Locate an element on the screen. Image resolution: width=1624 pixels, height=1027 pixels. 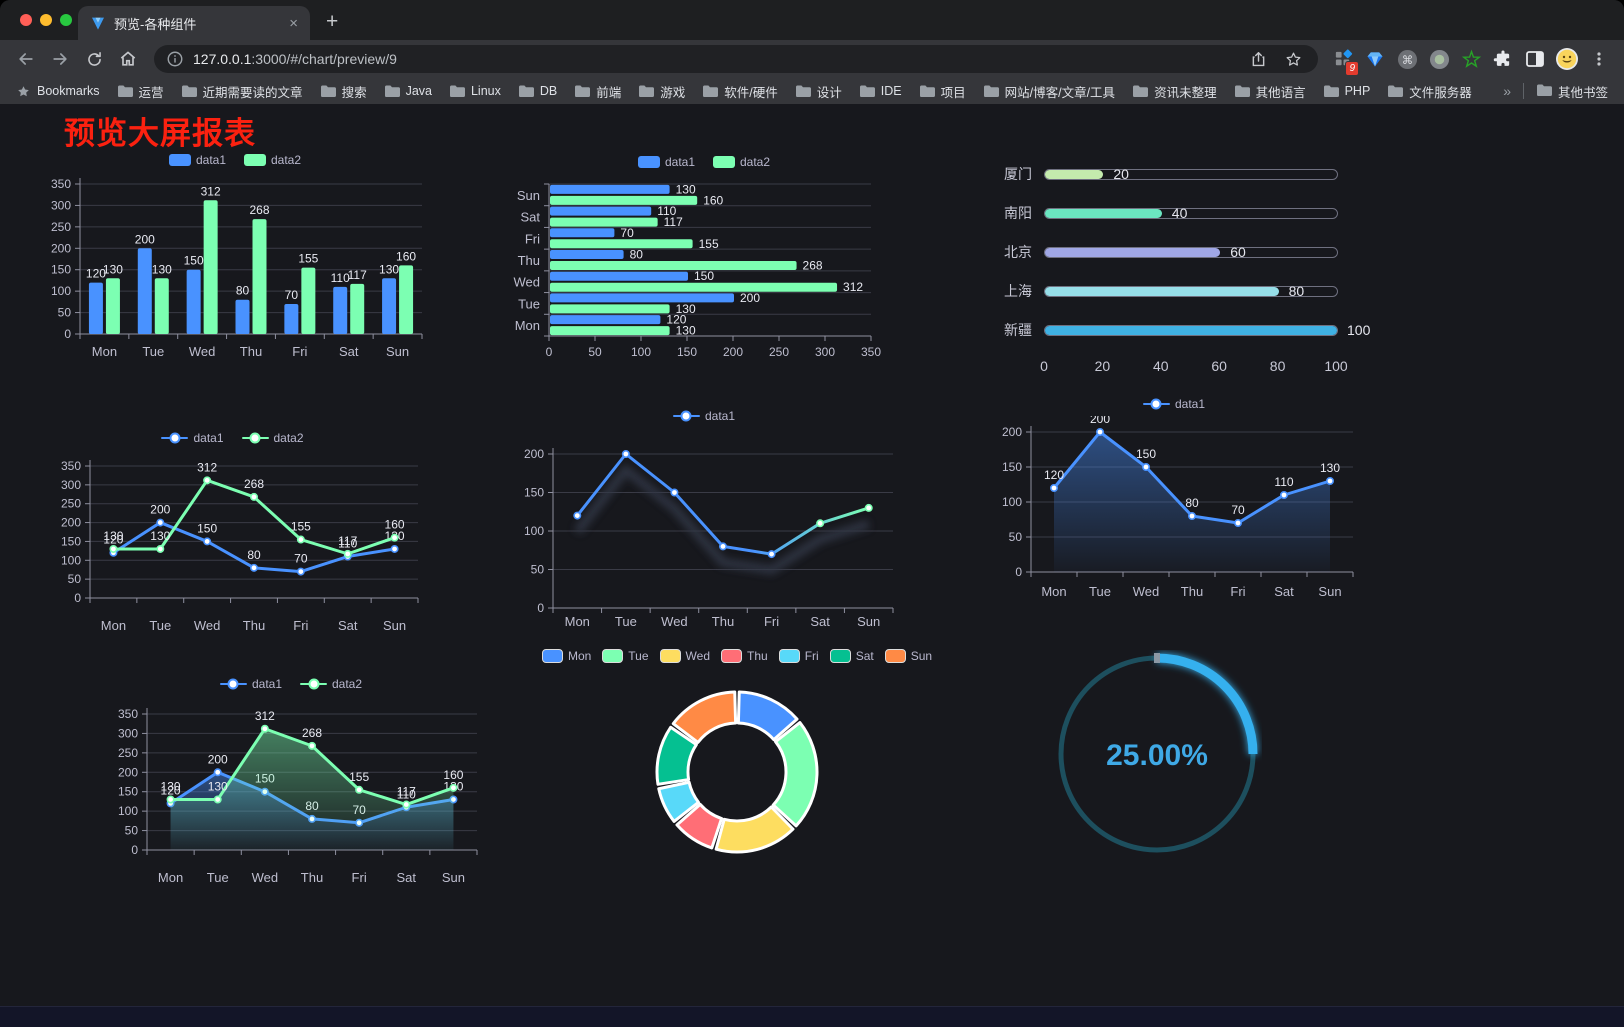
svg-text: 350 is located at coordinates (61, 184).